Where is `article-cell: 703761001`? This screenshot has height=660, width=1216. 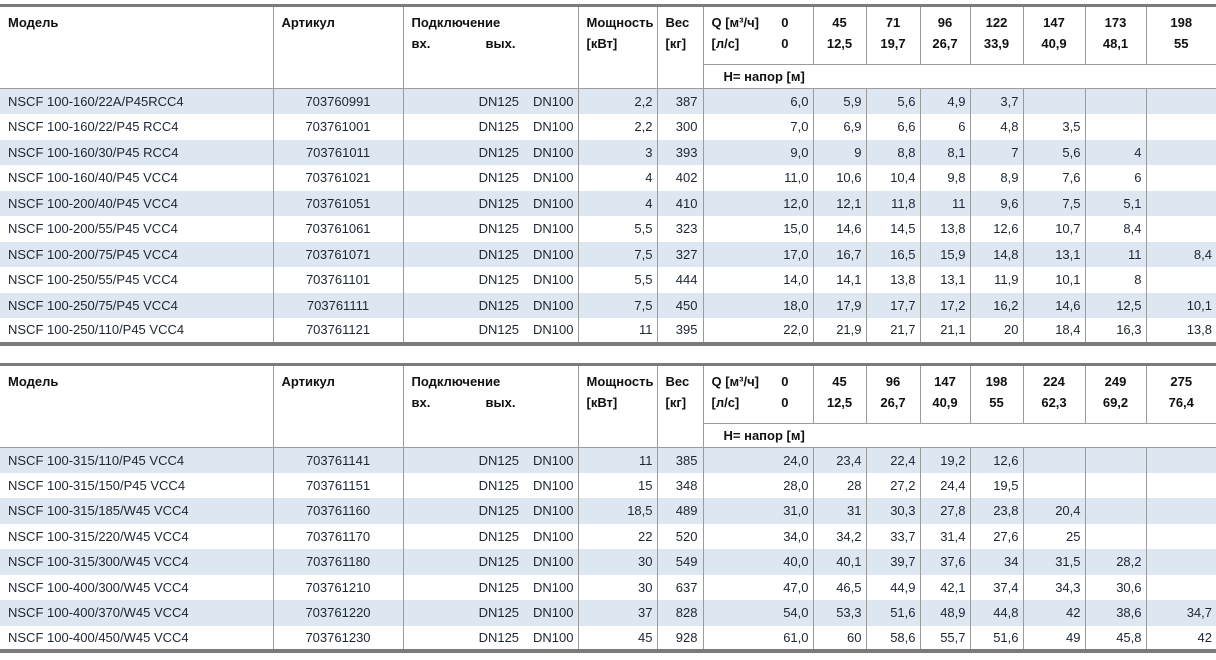 article-cell: 703761001 is located at coordinates (337, 127).